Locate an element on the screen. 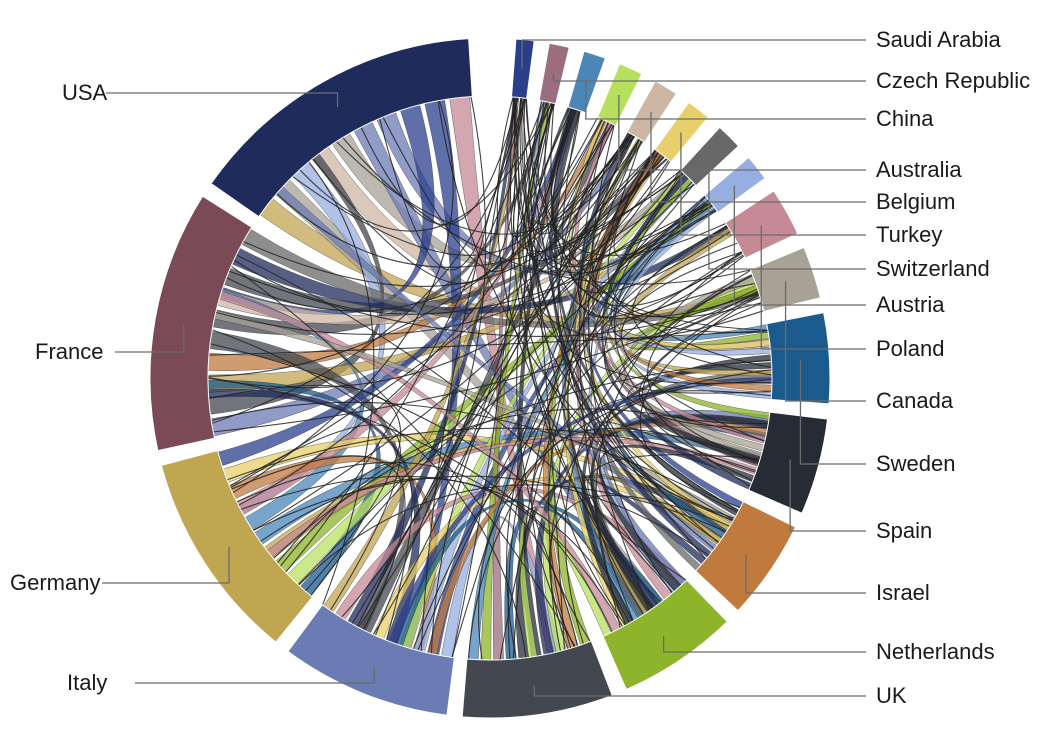 The height and width of the screenshot is (753, 1063). label-italy: Italy is located at coordinates (87, 682).